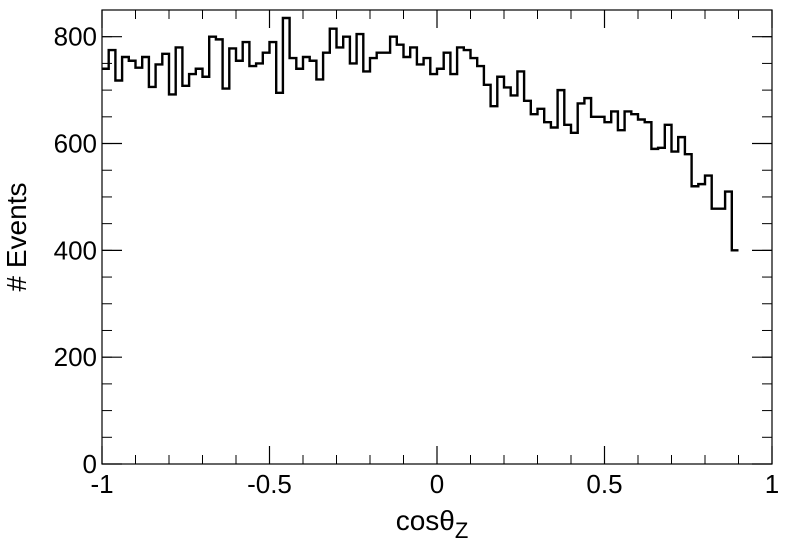 The height and width of the screenshot is (540, 788). I want to click on y-tick-label-2: 400, so click(75, 250).